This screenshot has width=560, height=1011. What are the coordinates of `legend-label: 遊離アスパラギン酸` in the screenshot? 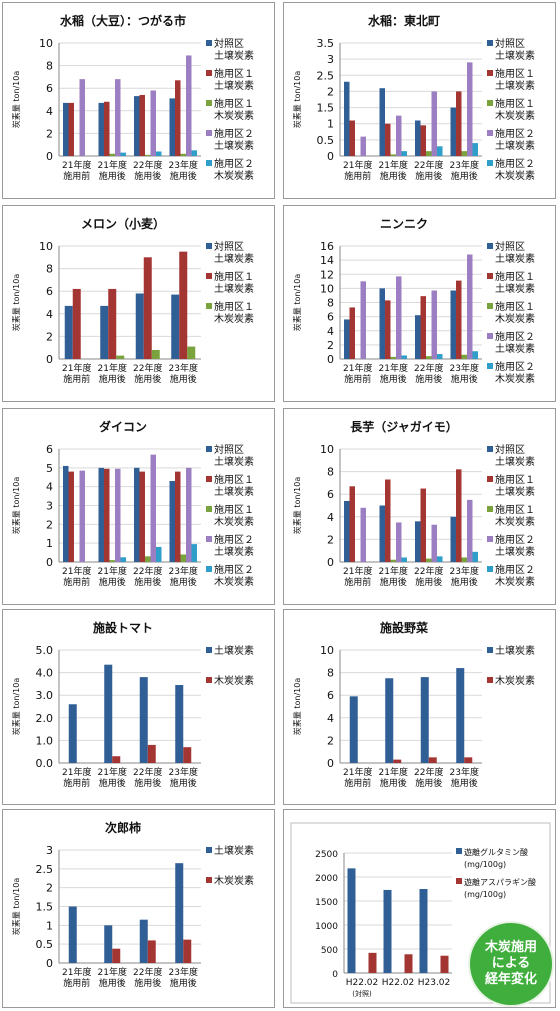 It's located at (500, 882).